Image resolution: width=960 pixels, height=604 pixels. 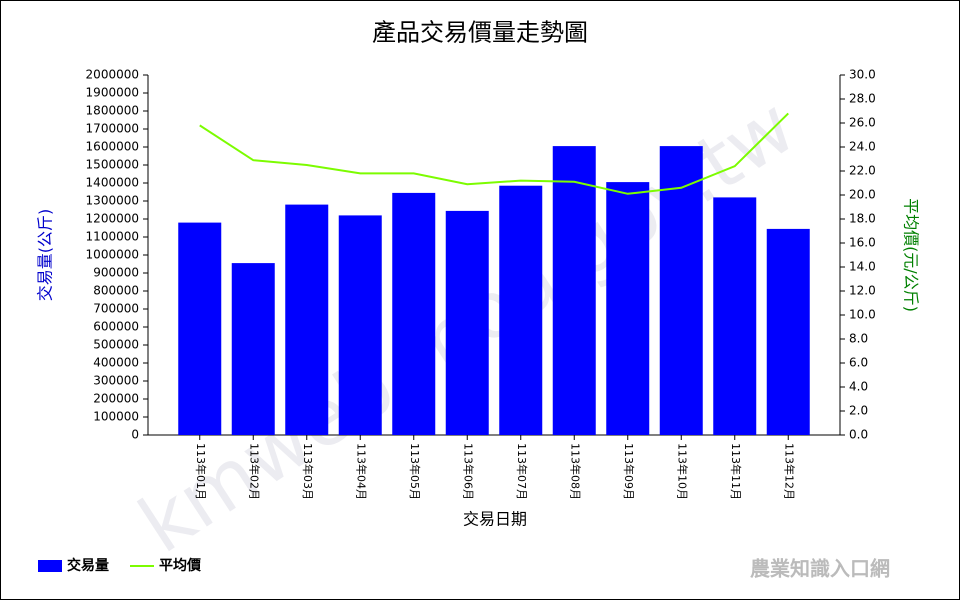 I want to click on y-tick-label: 900000, so click(x=116, y=273).